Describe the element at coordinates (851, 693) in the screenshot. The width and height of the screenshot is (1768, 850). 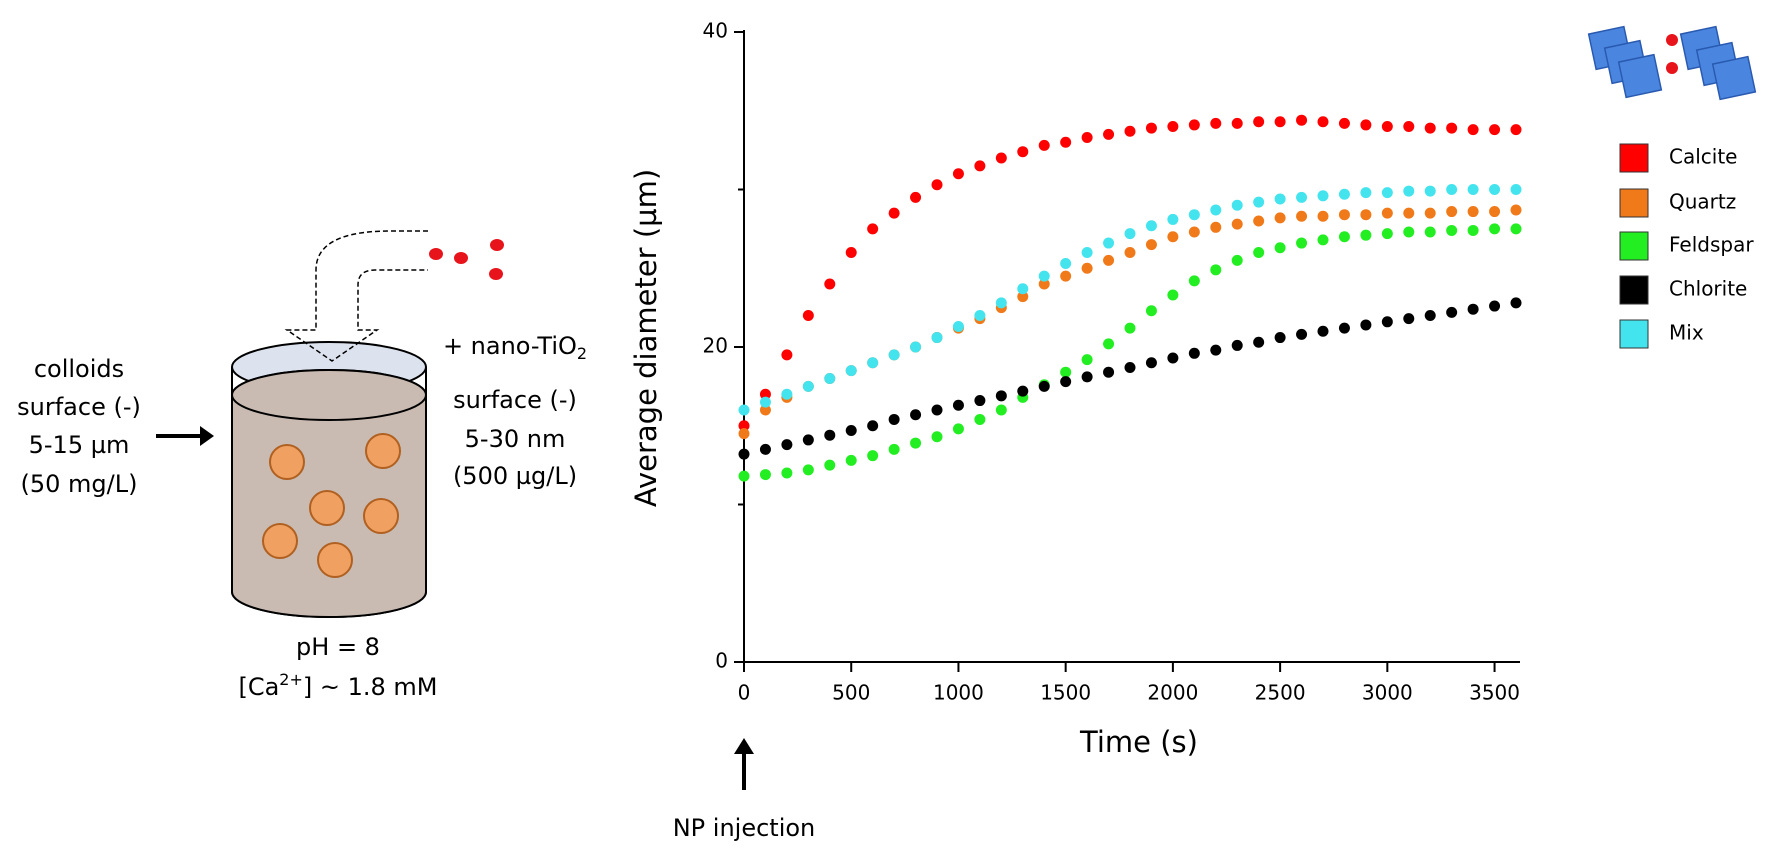
I see `x-tick-label: 500` at that location.